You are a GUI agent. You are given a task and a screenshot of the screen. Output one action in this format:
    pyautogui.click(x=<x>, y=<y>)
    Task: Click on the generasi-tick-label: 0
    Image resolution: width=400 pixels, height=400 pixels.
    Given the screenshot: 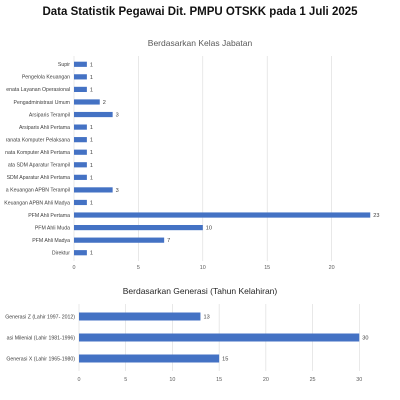 What is the action you would take?
    pyautogui.click(x=79, y=380)
    